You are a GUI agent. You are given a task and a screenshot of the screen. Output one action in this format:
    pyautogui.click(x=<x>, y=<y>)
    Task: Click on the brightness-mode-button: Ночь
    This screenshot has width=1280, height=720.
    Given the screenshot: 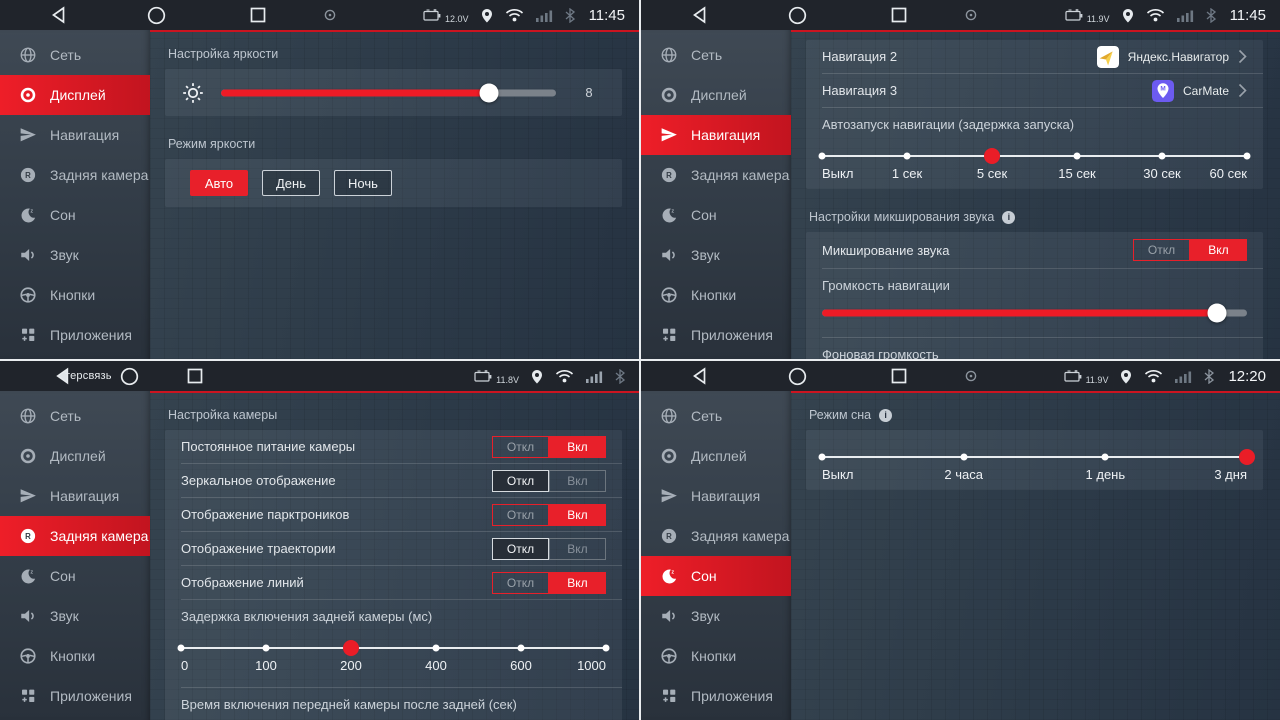 What is the action you would take?
    pyautogui.click(x=363, y=183)
    